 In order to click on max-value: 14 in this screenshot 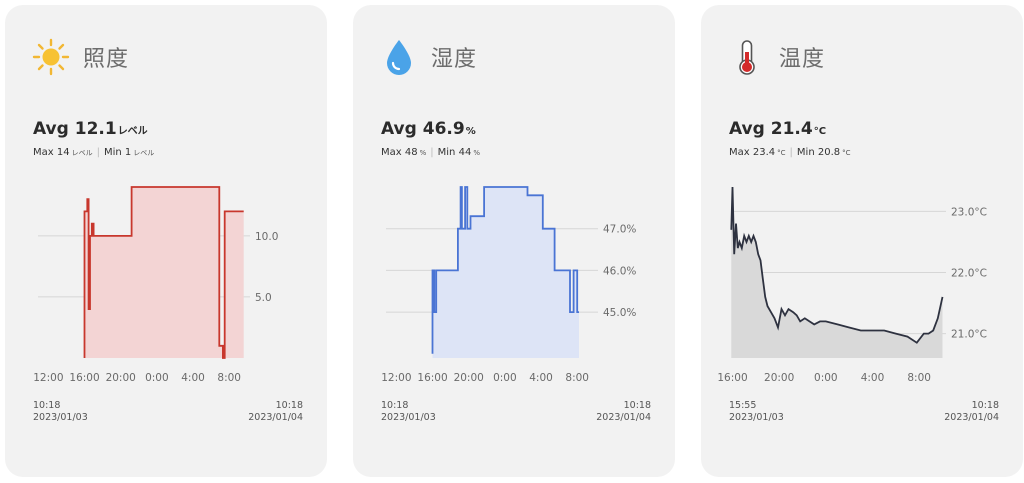, I will do `click(63, 152)`.